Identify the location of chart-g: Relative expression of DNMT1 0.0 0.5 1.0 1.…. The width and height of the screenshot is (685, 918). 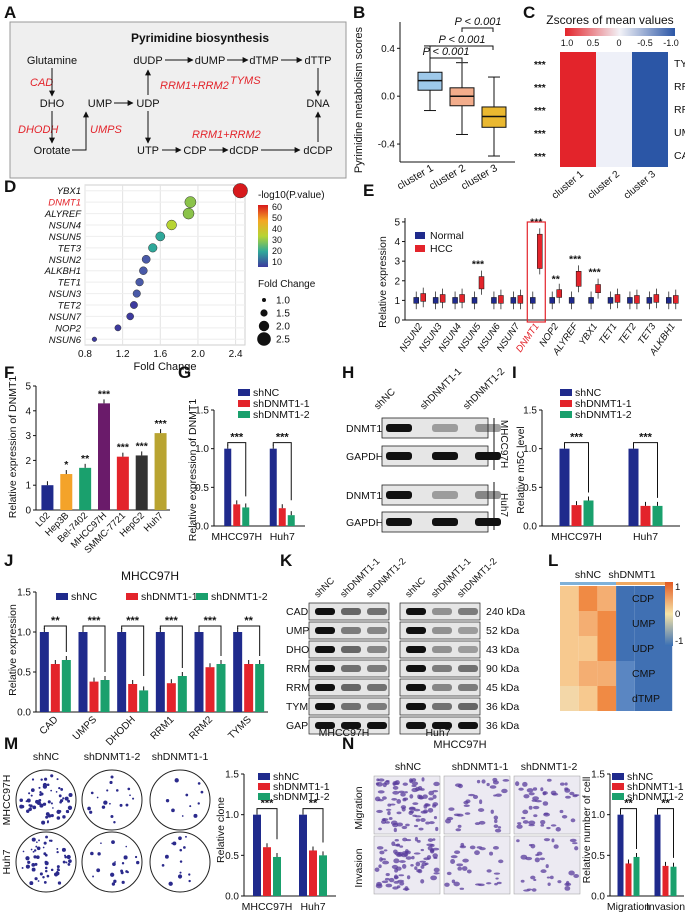
(248, 465).